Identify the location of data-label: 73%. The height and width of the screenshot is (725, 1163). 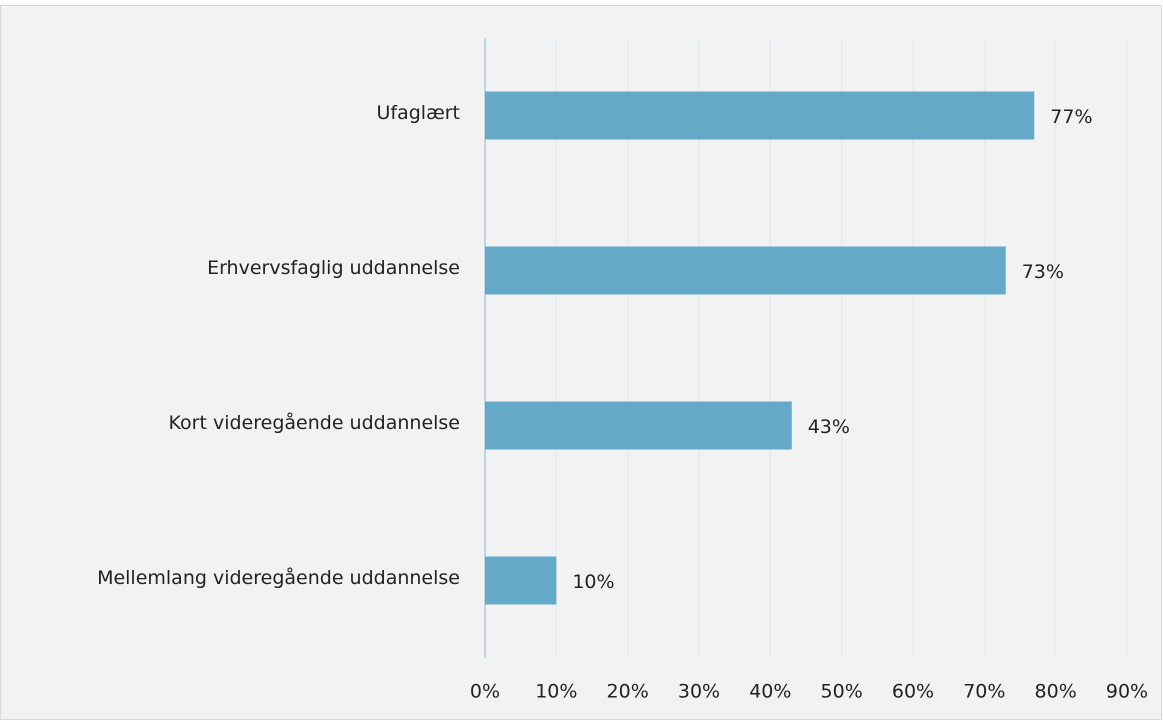
(1043, 272).